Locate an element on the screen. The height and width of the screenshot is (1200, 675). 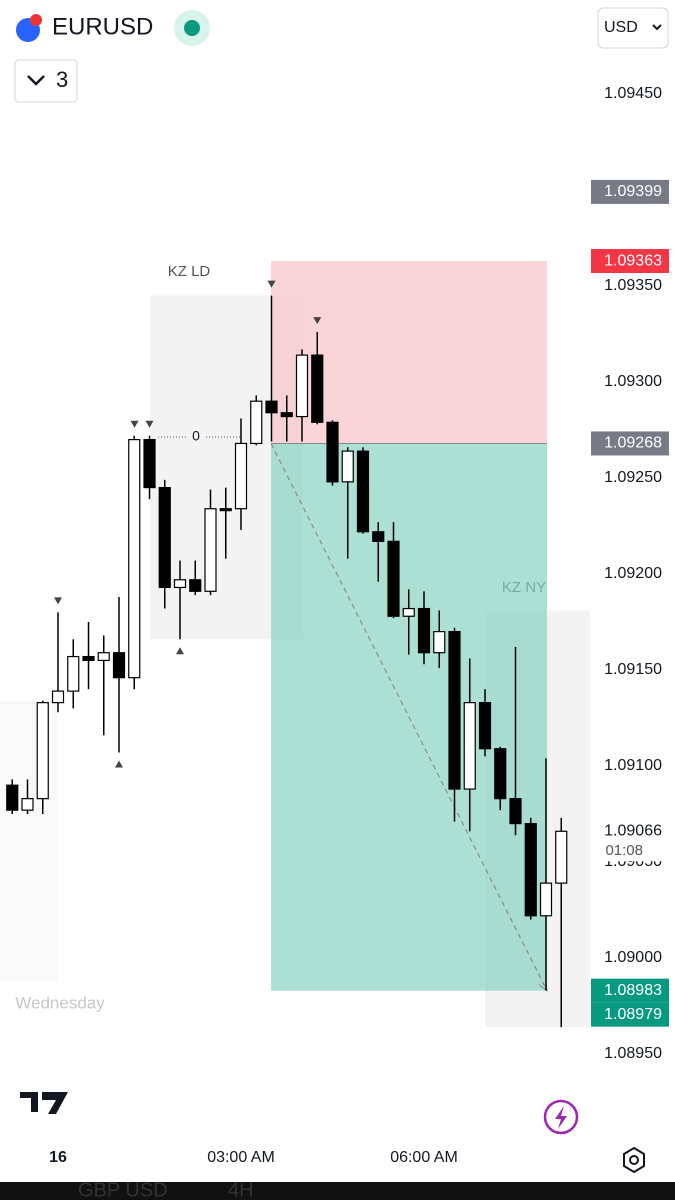
peek-symbol: GBP USD is located at coordinates (123, 1189).